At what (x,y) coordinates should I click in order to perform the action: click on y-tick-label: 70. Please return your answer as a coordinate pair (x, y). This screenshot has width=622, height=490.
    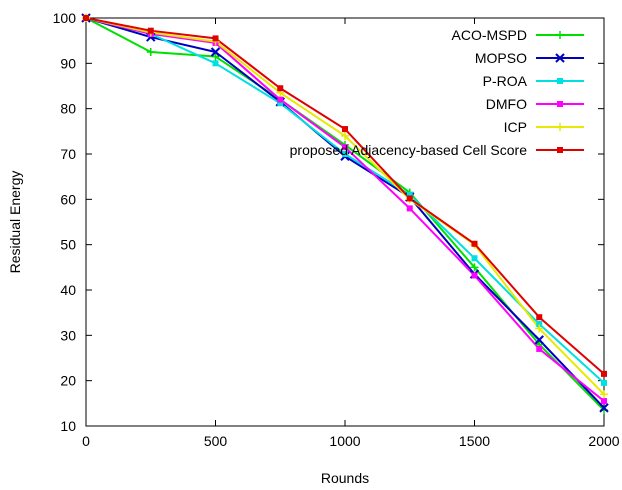
    Looking at the image, I should click on (68, 154).